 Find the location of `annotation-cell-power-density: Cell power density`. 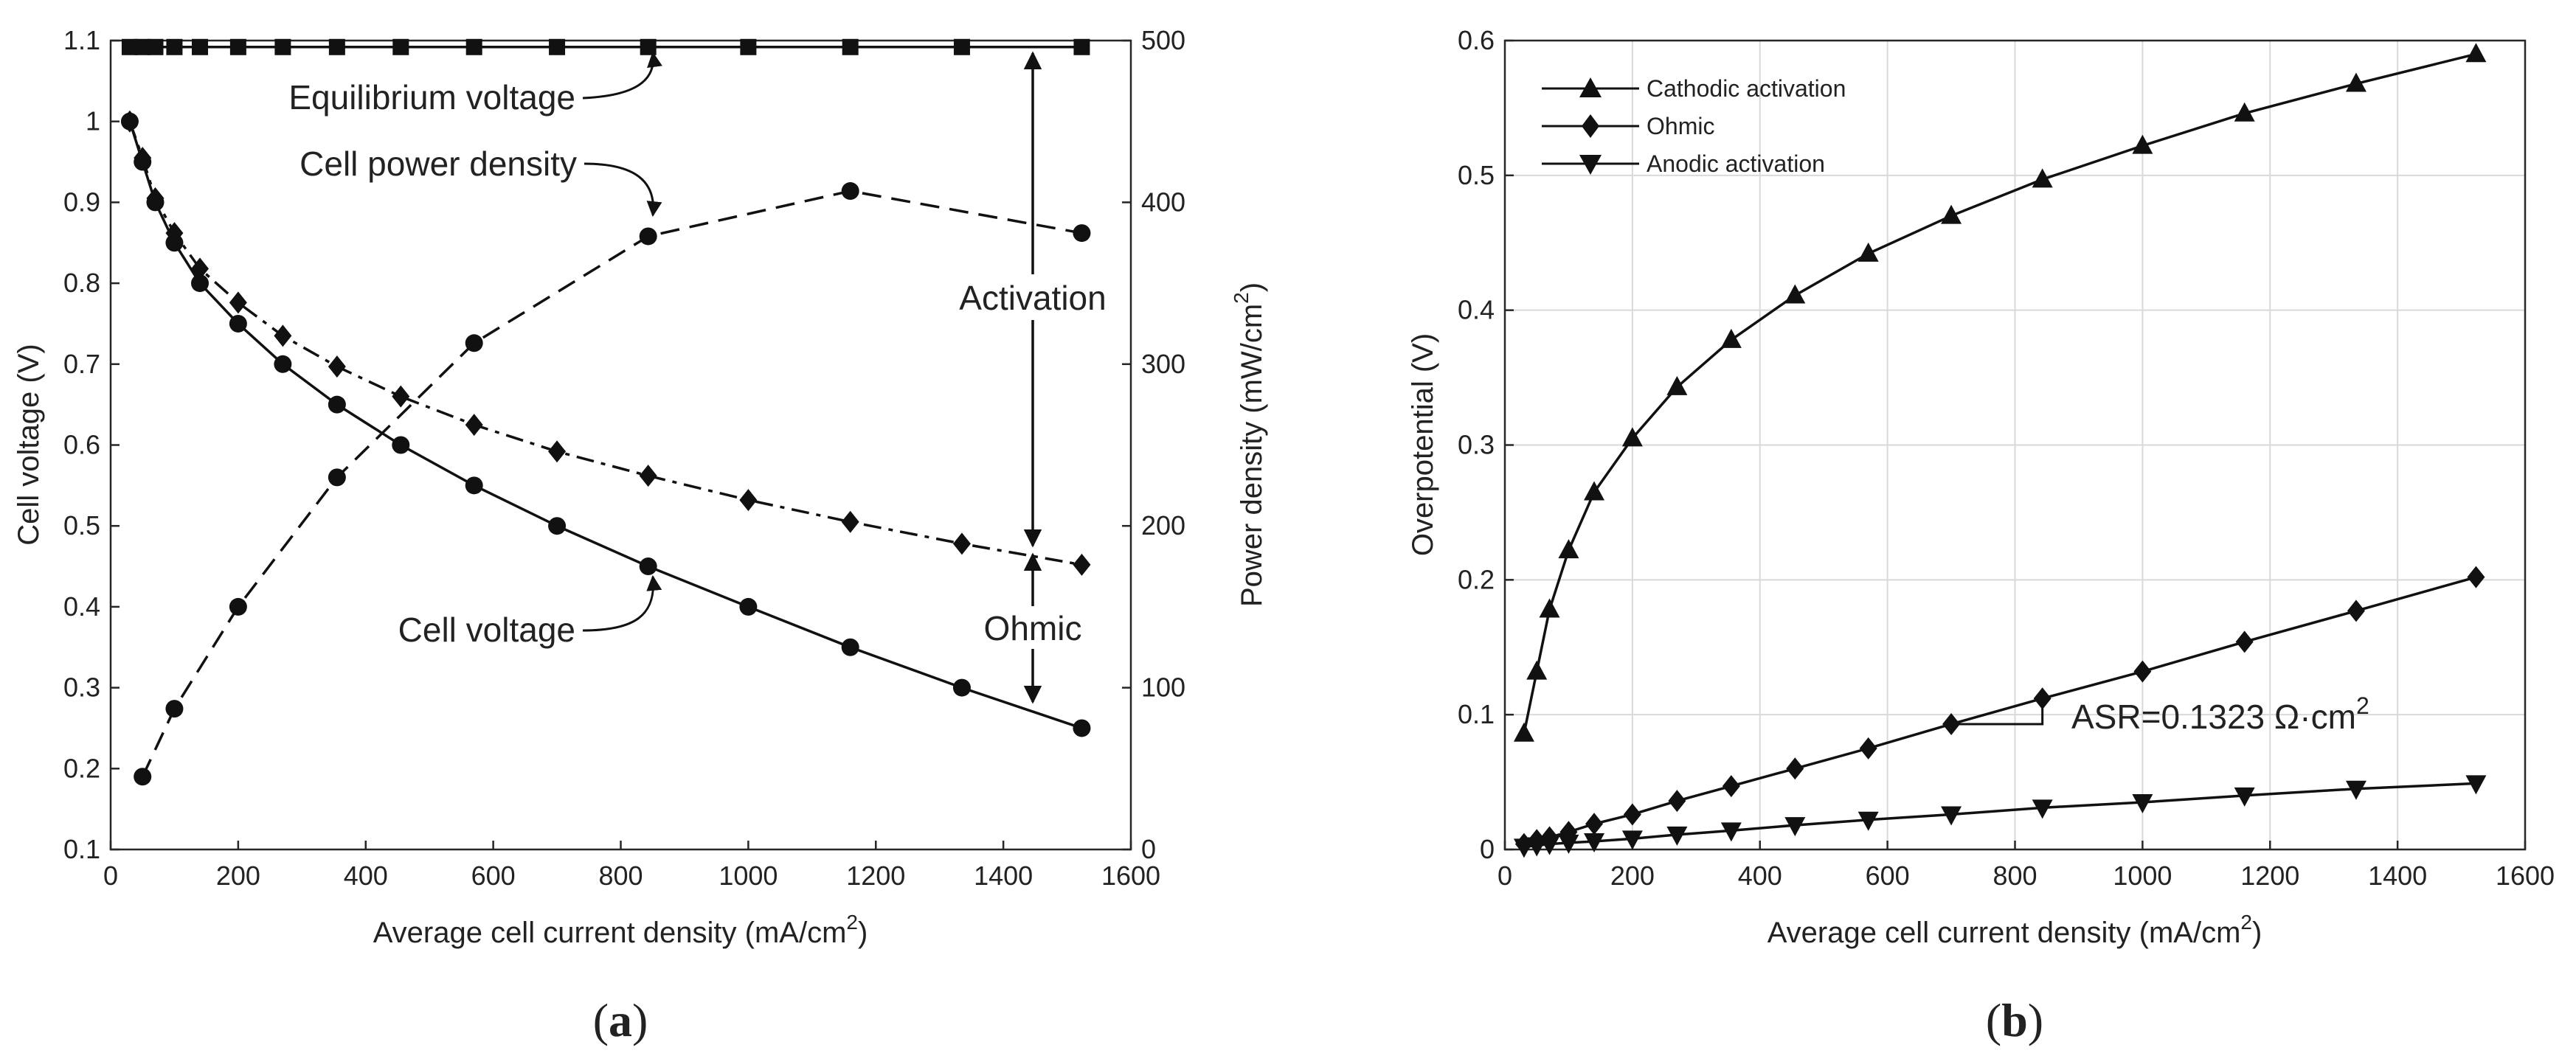

annotation-cell-power-density: Cell power density is located at coordinates (439, 164).